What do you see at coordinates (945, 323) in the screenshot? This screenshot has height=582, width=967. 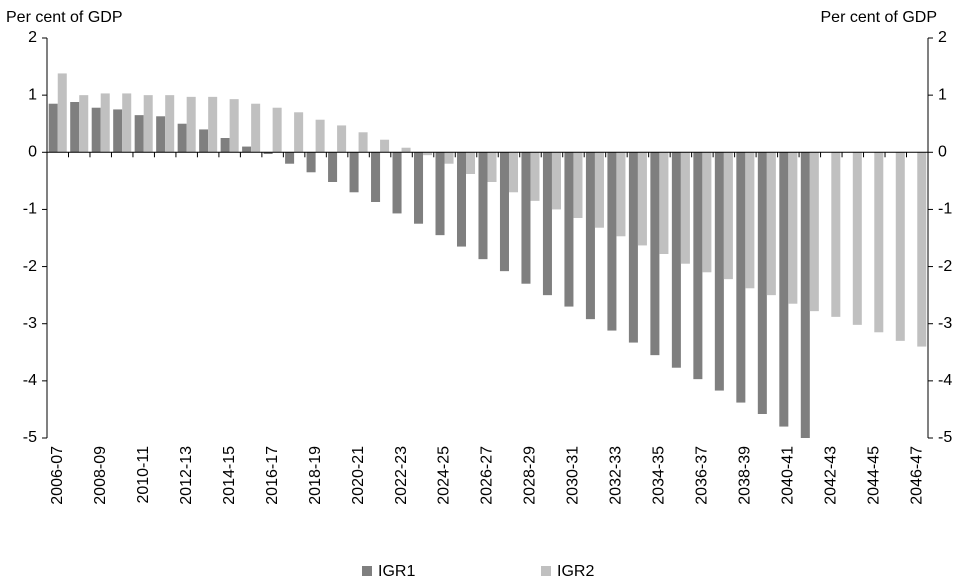 I see `y2-tick-label: -3` at bounding box center [945, 323].